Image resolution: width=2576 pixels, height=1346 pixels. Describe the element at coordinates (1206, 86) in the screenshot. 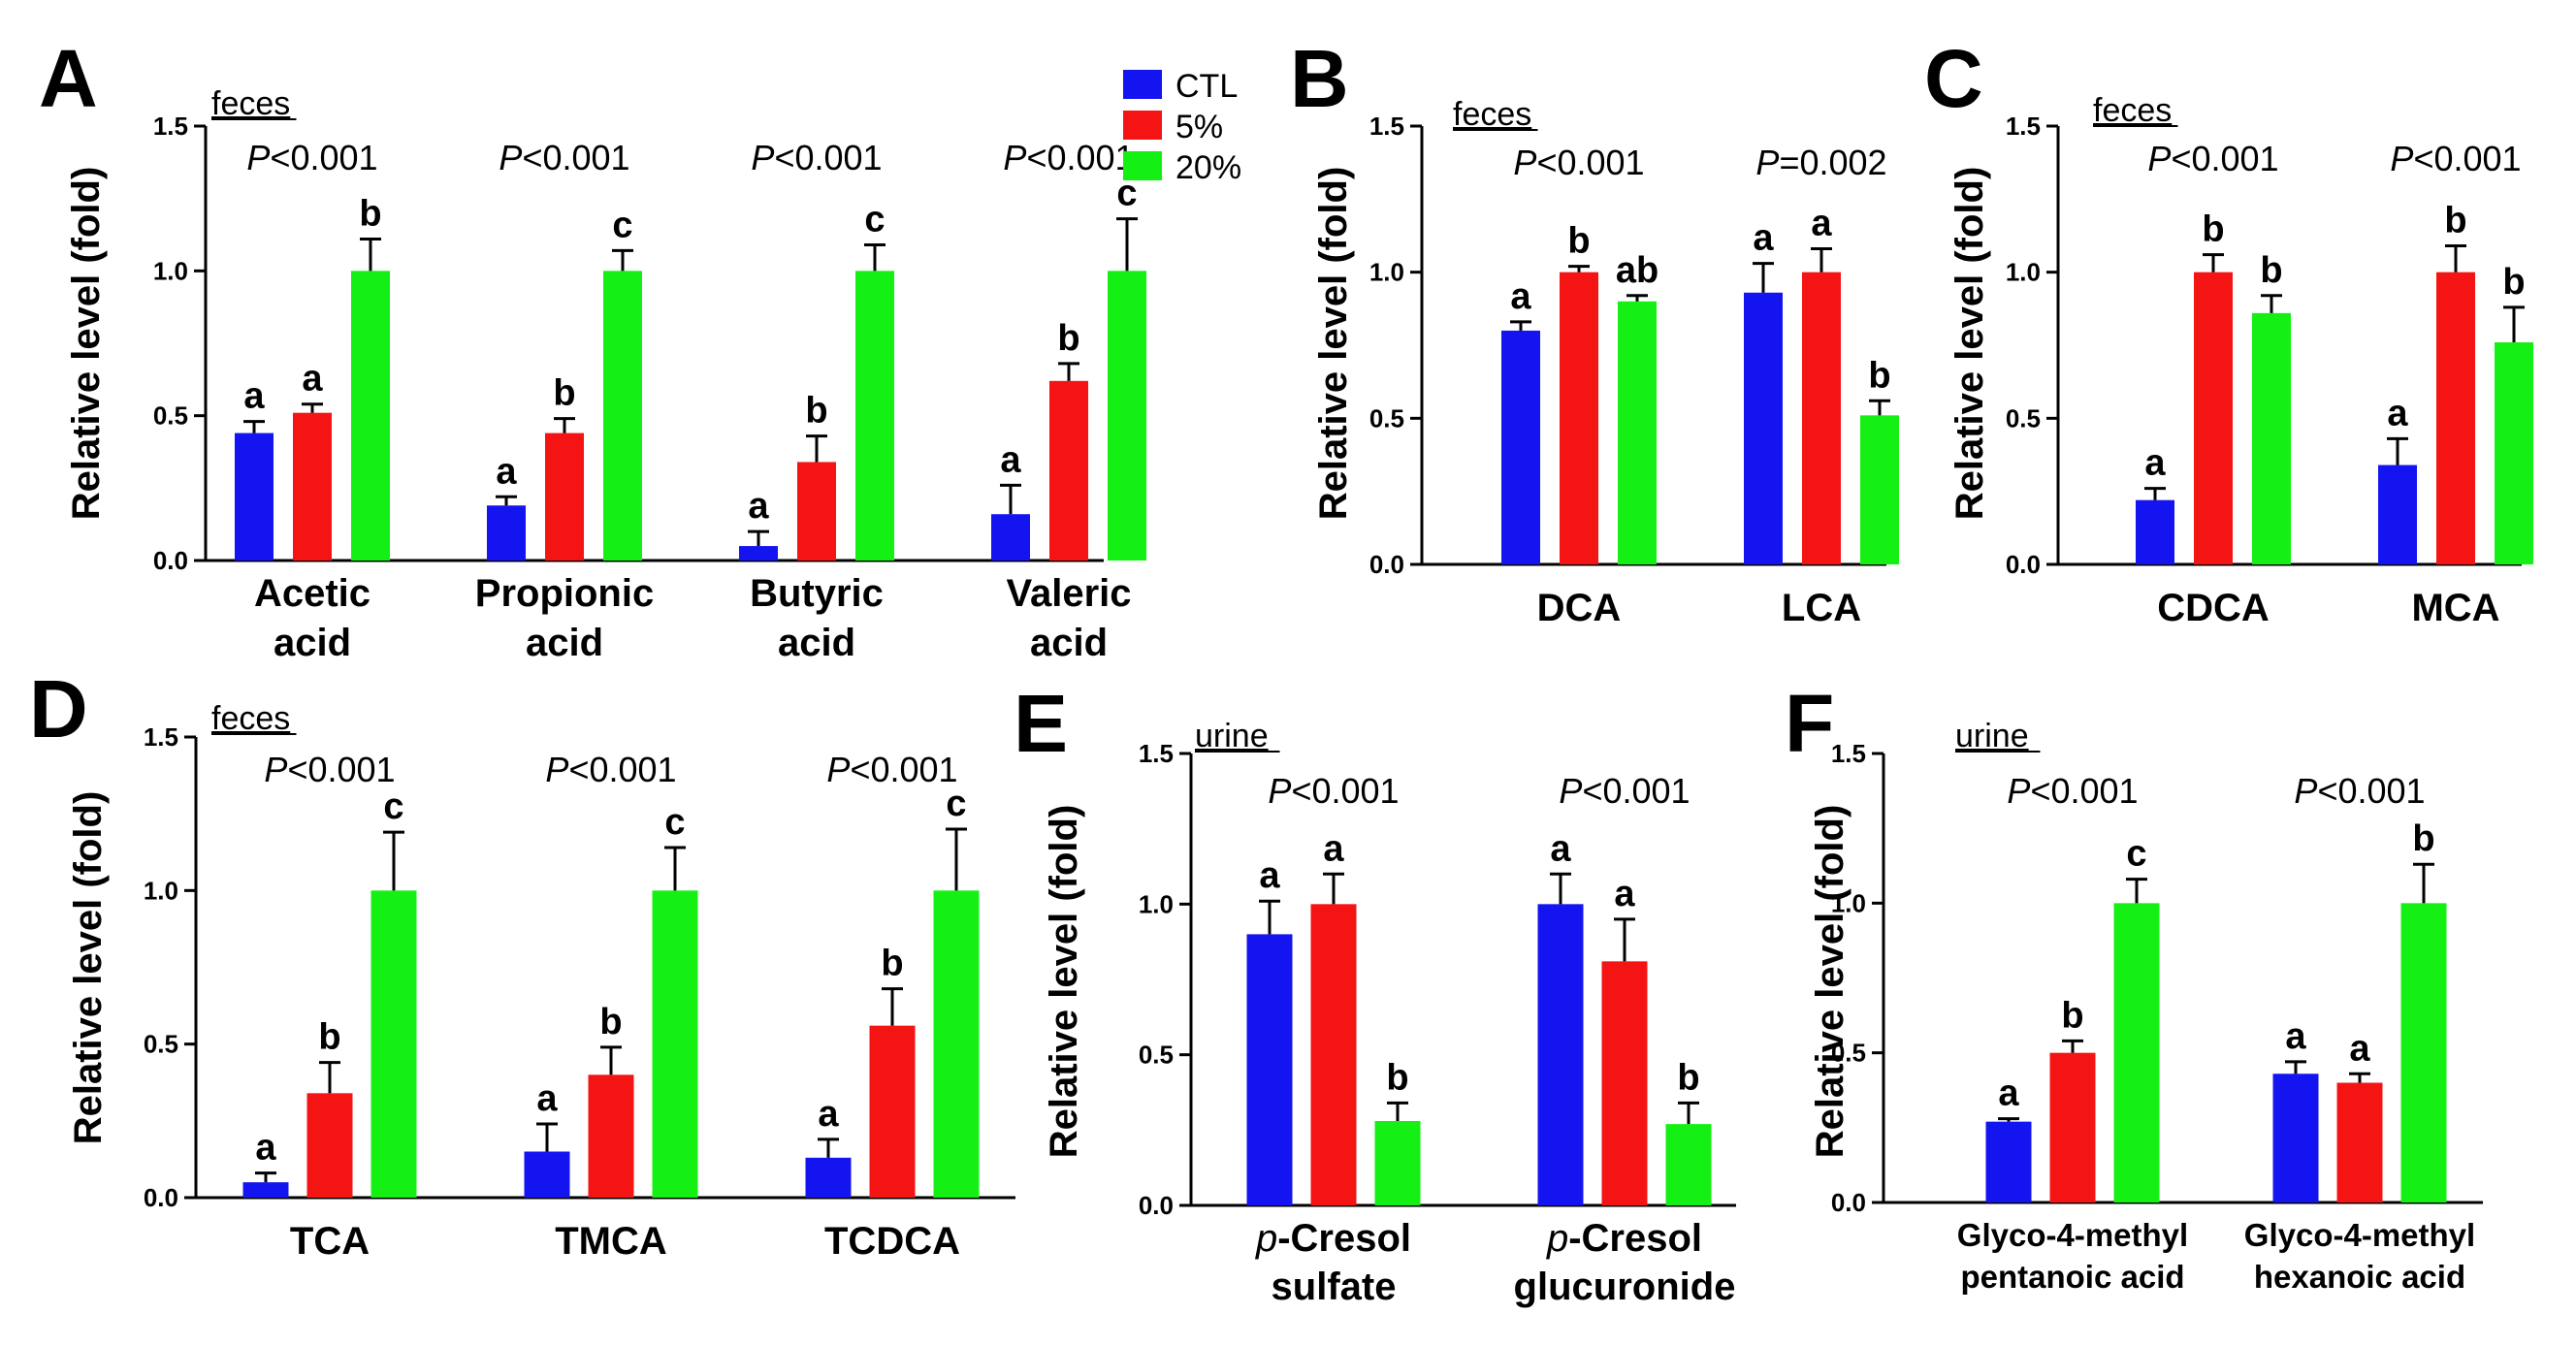

I see `legend-label: CTL` at that location.